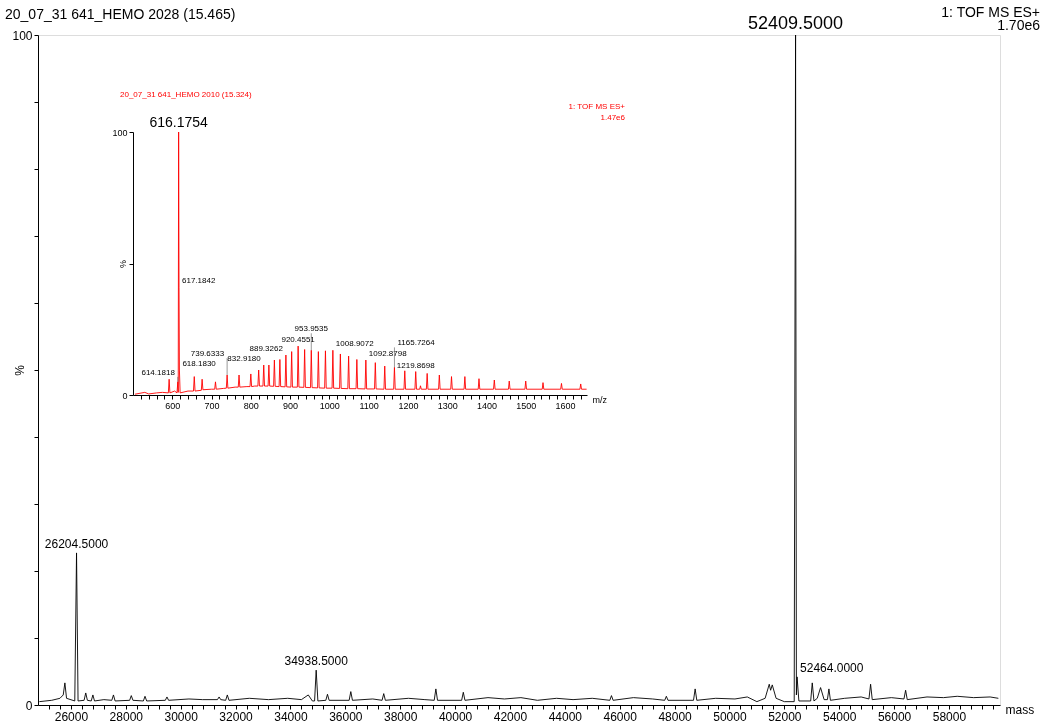  I want to click on x-tick-label: 1200, so click(408, 405).